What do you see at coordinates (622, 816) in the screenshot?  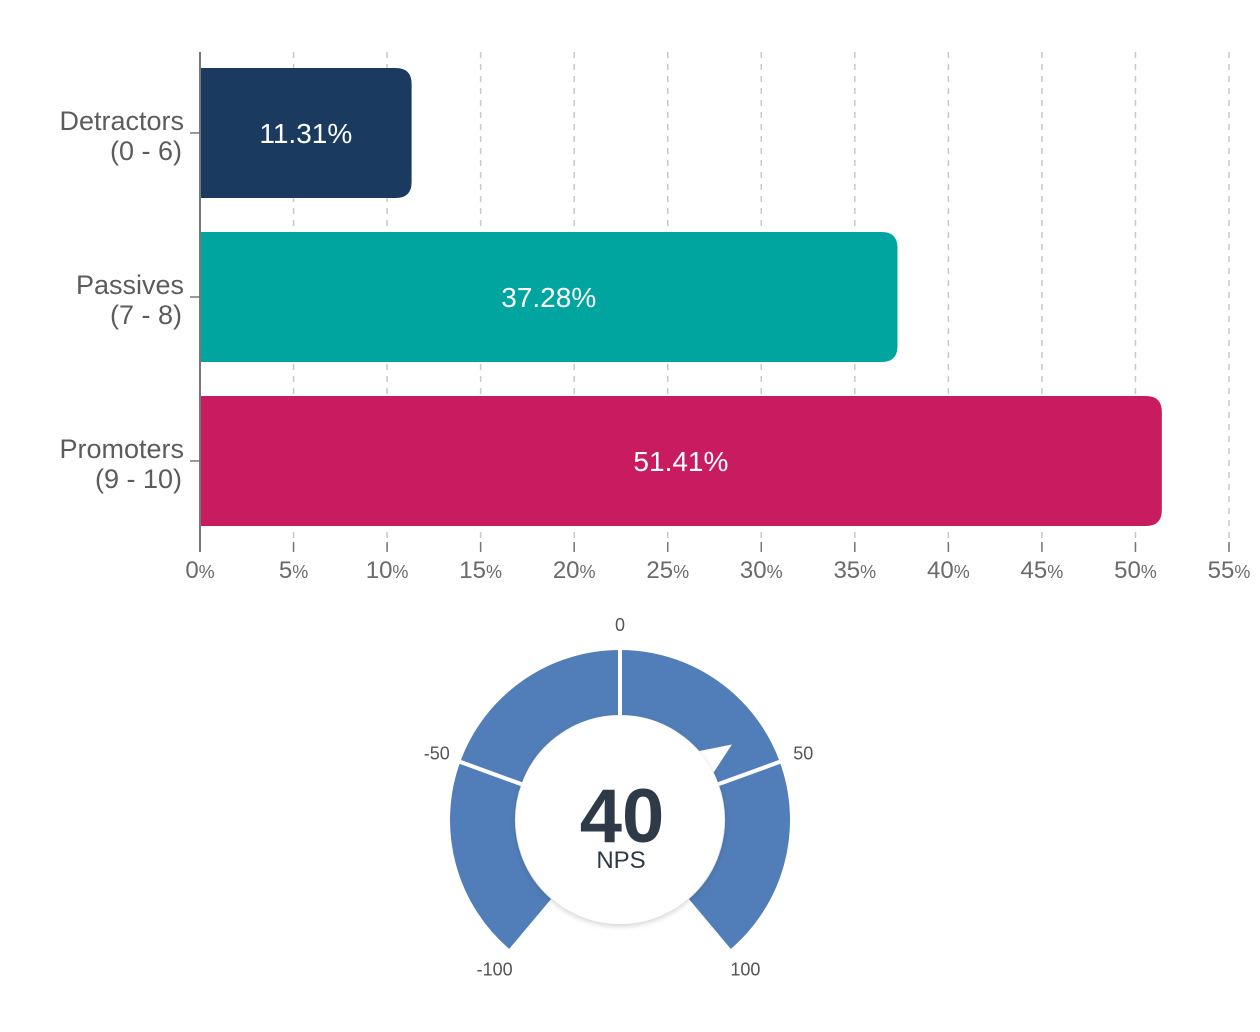 I see `nps-score-value: 40` at bounding box center [622, 816].